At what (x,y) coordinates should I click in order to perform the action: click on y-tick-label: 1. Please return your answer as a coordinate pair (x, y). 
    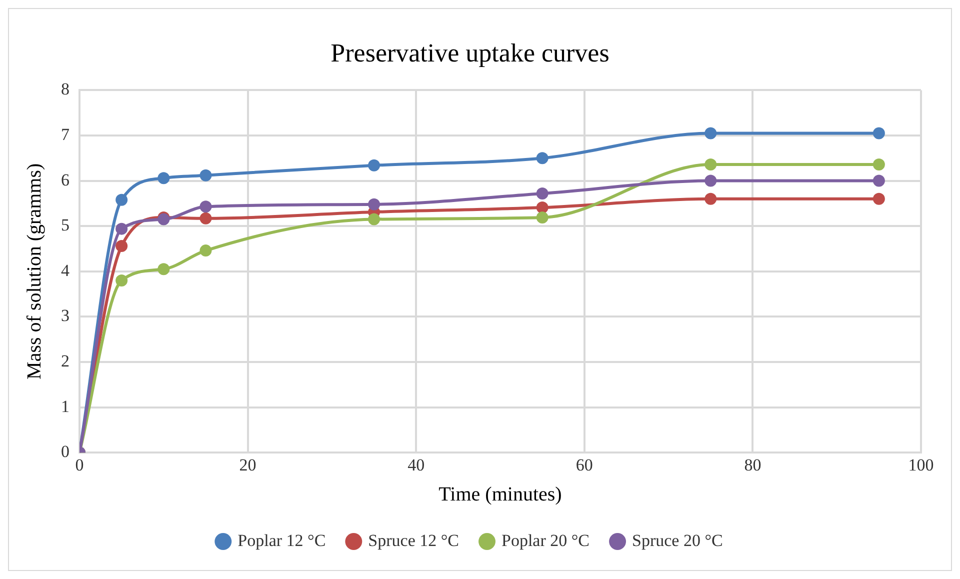
    Looking at the image, I should click on (65, 406).